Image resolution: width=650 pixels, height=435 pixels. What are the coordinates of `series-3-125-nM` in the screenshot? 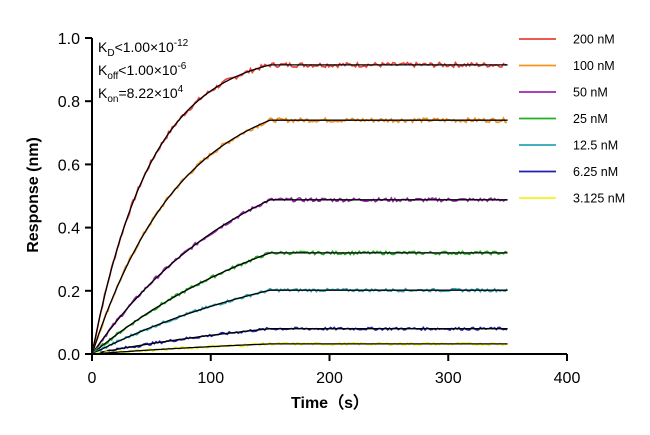 It's located at (299, 348).